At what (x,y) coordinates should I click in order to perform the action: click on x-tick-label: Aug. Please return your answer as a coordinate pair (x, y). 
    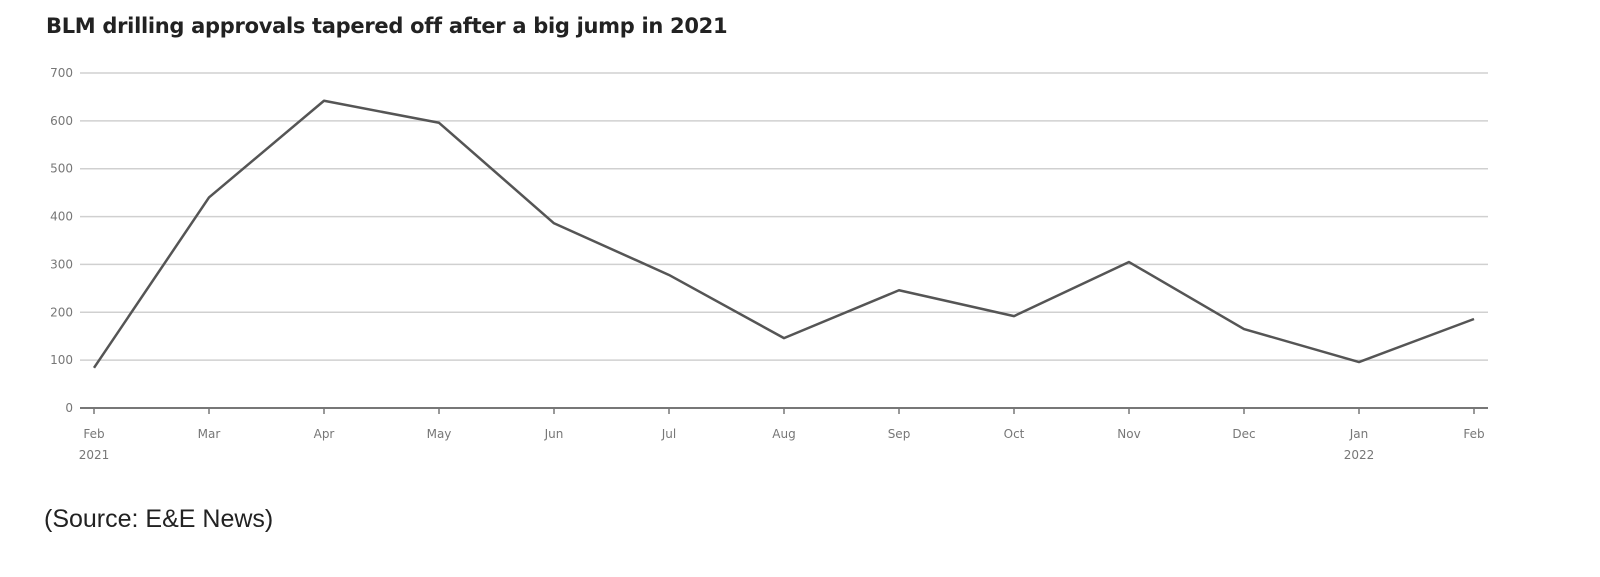
    Looking at the image, I should click on (783, 434).